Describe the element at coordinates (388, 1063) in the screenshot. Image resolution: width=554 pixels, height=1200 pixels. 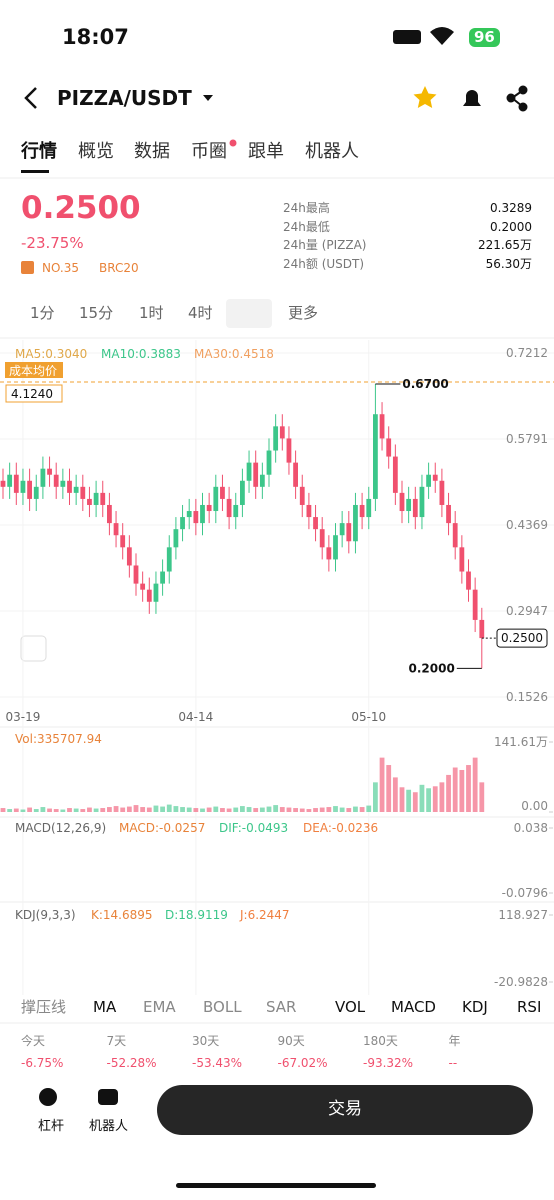
I see `period-change: -93.32%` at that location.